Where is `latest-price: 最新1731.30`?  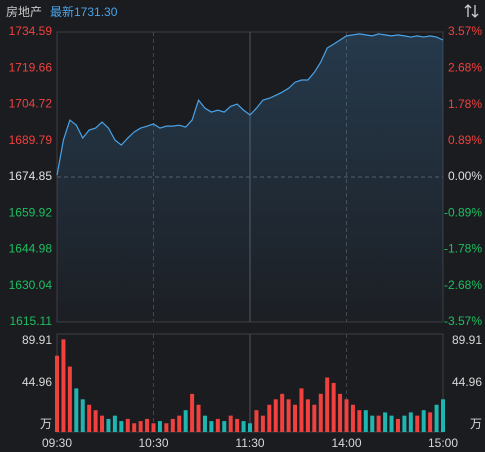 latest-price: 最新1731.30 is located at coordinates (84, 11).